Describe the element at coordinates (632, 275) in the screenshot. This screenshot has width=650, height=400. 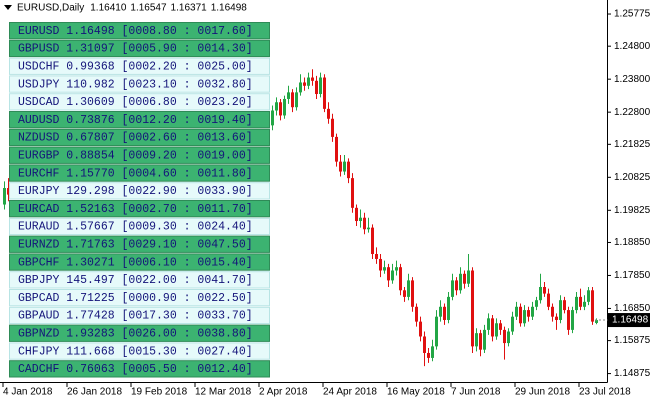
I see `y-tick-label: 1.17850` at that location.